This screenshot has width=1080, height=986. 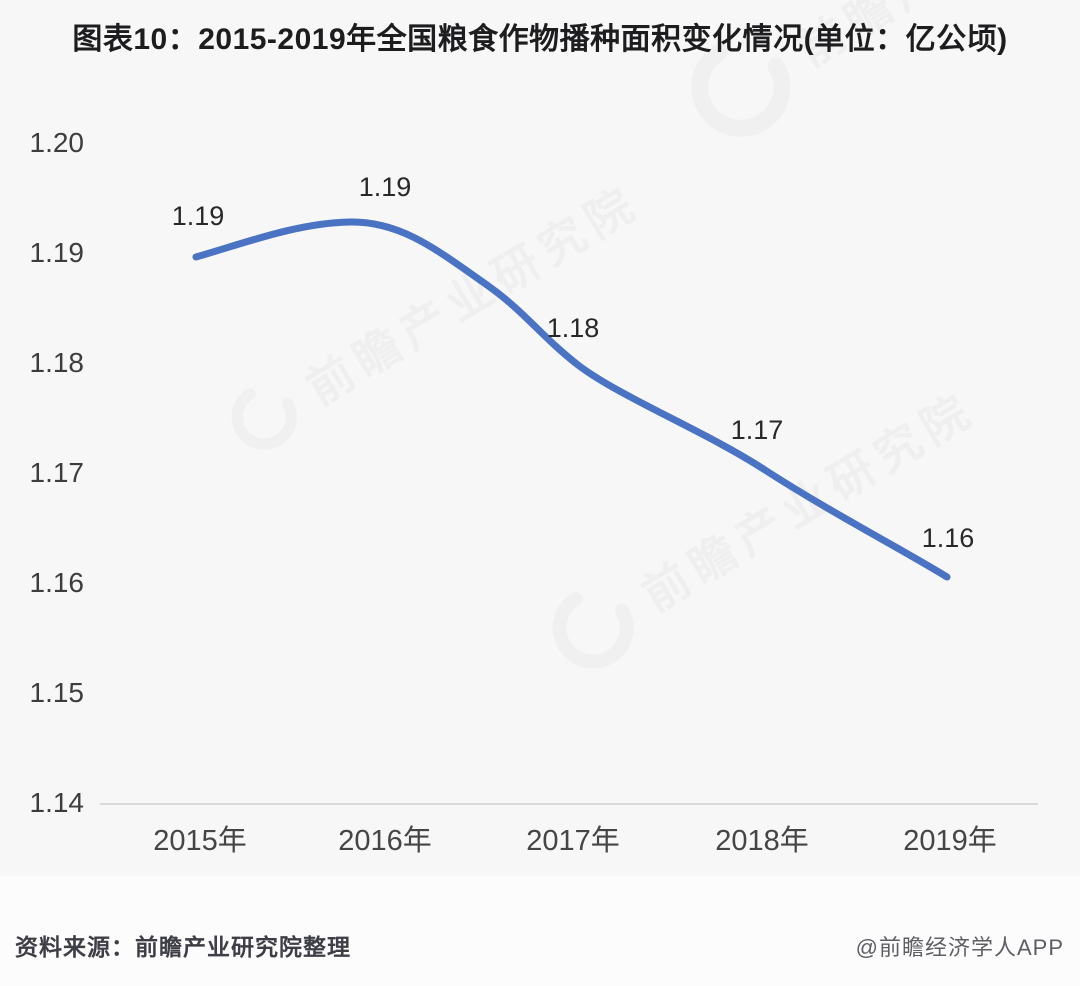 What do you see at coordinates (57, 472) in the screenshot?
I see `y-tick-label: 1.17` at bounding box center [57, 472].